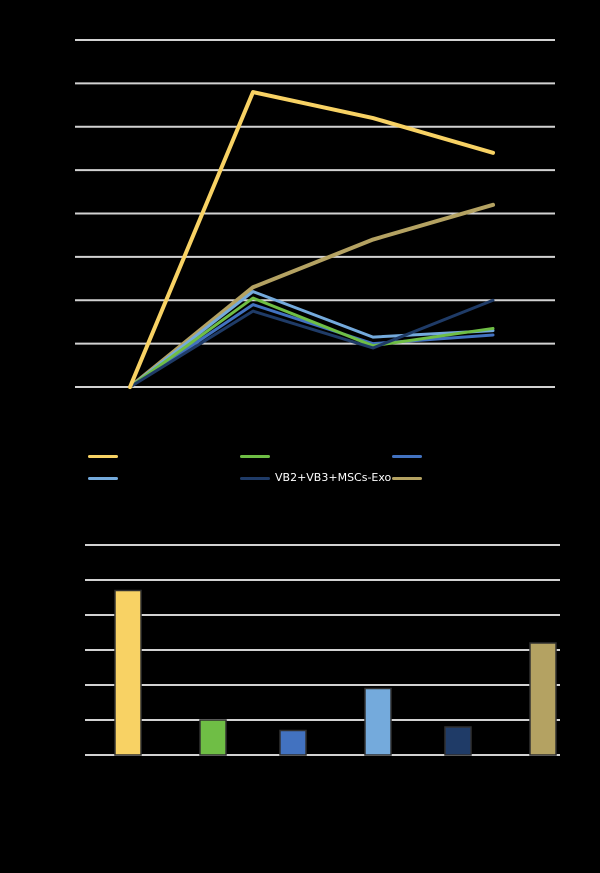  Describe the element at coordinates (103, 456) in the screenshot. I see `legend-swatch-yellow` at that location.